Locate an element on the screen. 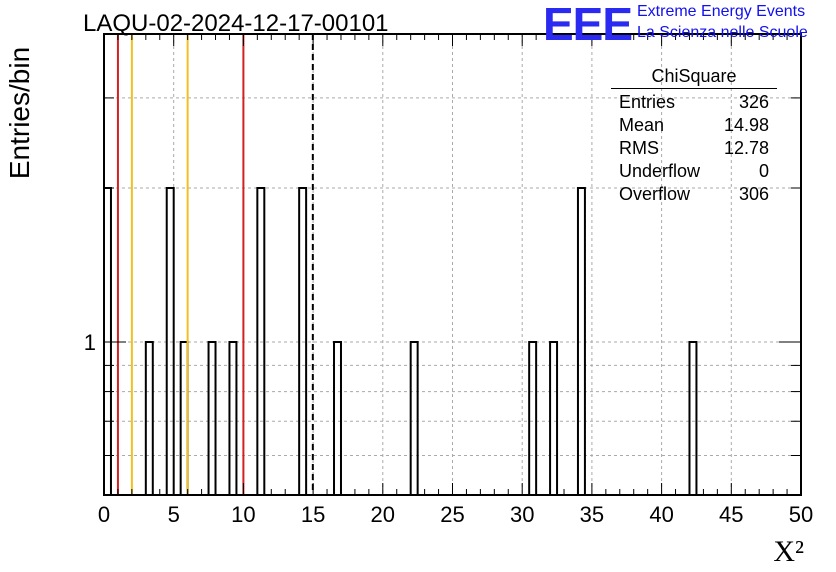 This screenshot has height=572, width=836. stats-value: 0 is located at coordinates (763, 171).